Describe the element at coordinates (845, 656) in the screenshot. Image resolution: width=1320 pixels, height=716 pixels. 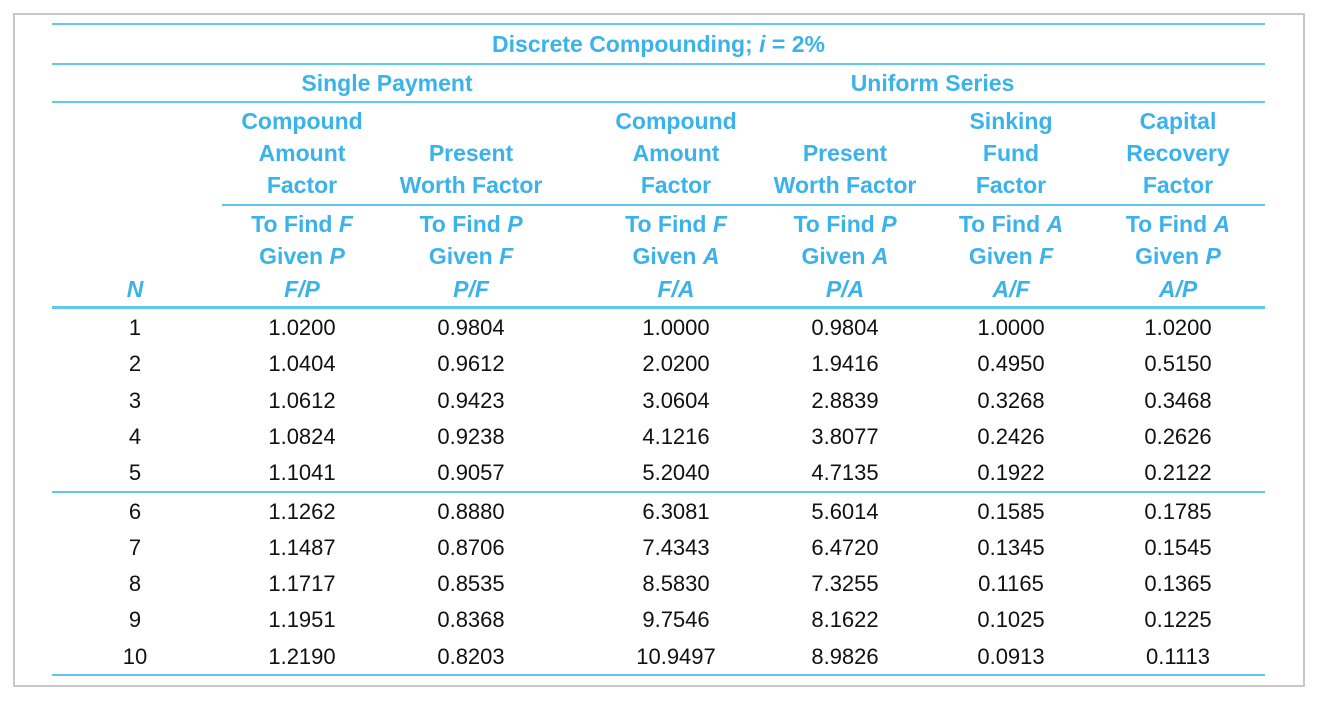
I see `table-cell: 8.9826` at that location.